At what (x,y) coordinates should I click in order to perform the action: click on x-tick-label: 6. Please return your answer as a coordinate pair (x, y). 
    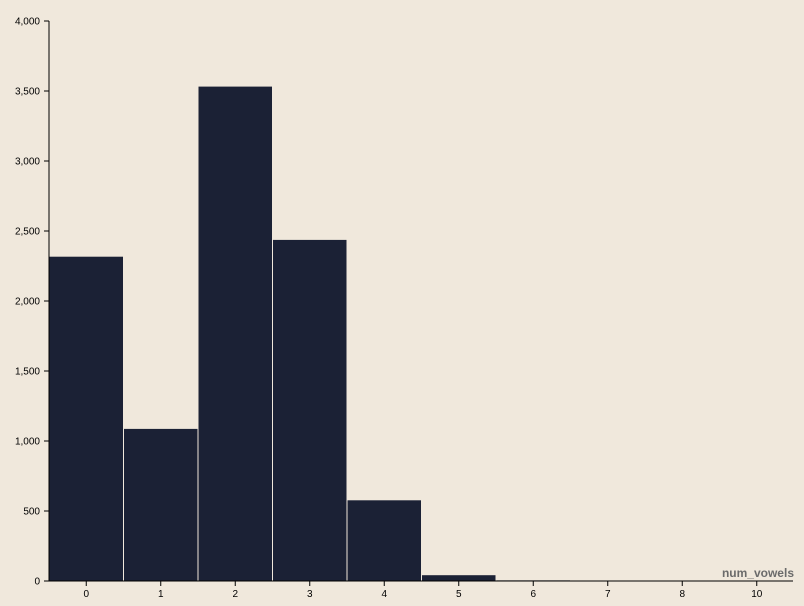
    Looking at the image, I should click on (533, 594).